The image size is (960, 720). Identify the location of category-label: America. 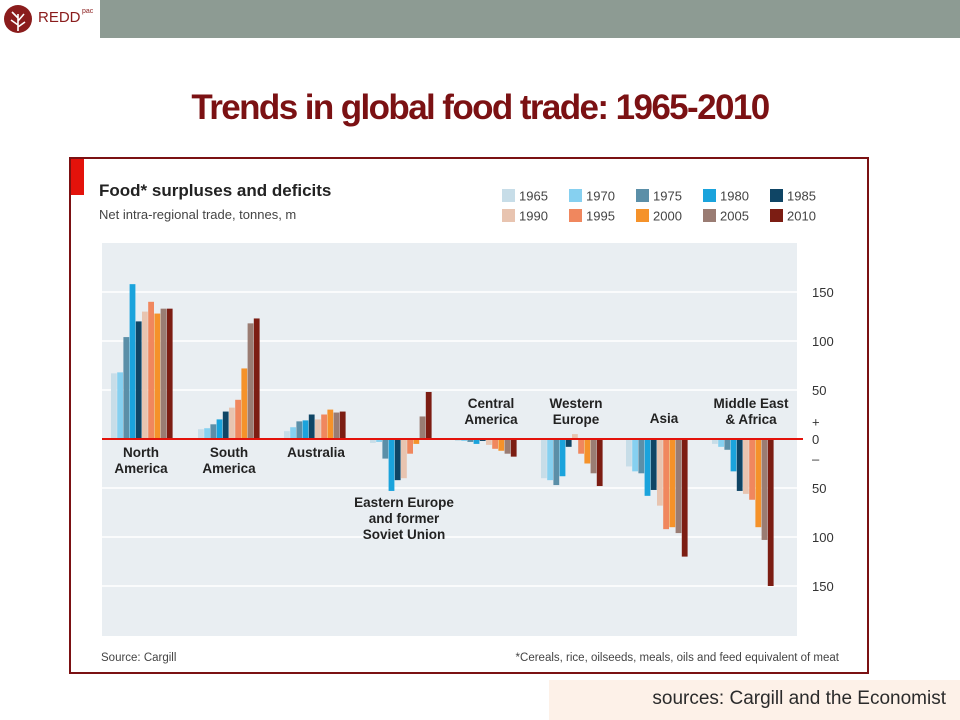
(229, 468).